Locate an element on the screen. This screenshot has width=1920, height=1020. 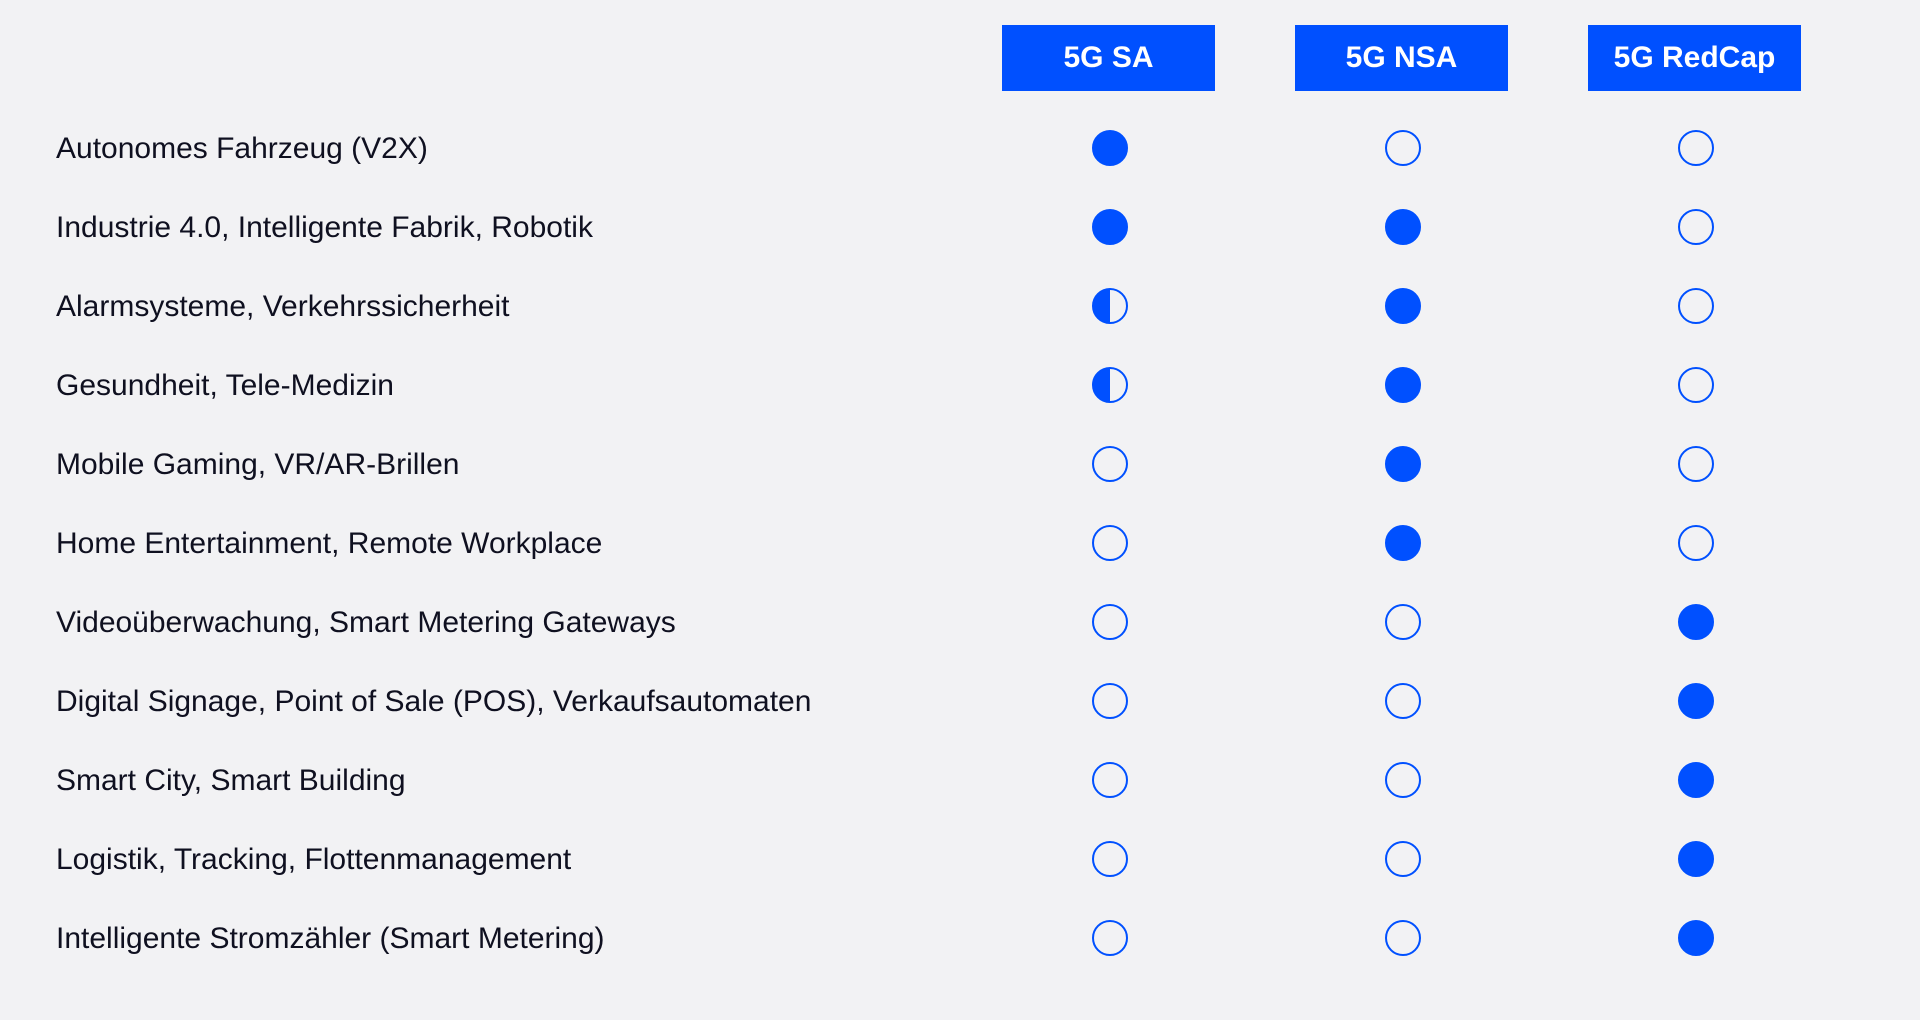
column-header-5g-redcap: 5G RedCap is located at coordinates (1694, 58).